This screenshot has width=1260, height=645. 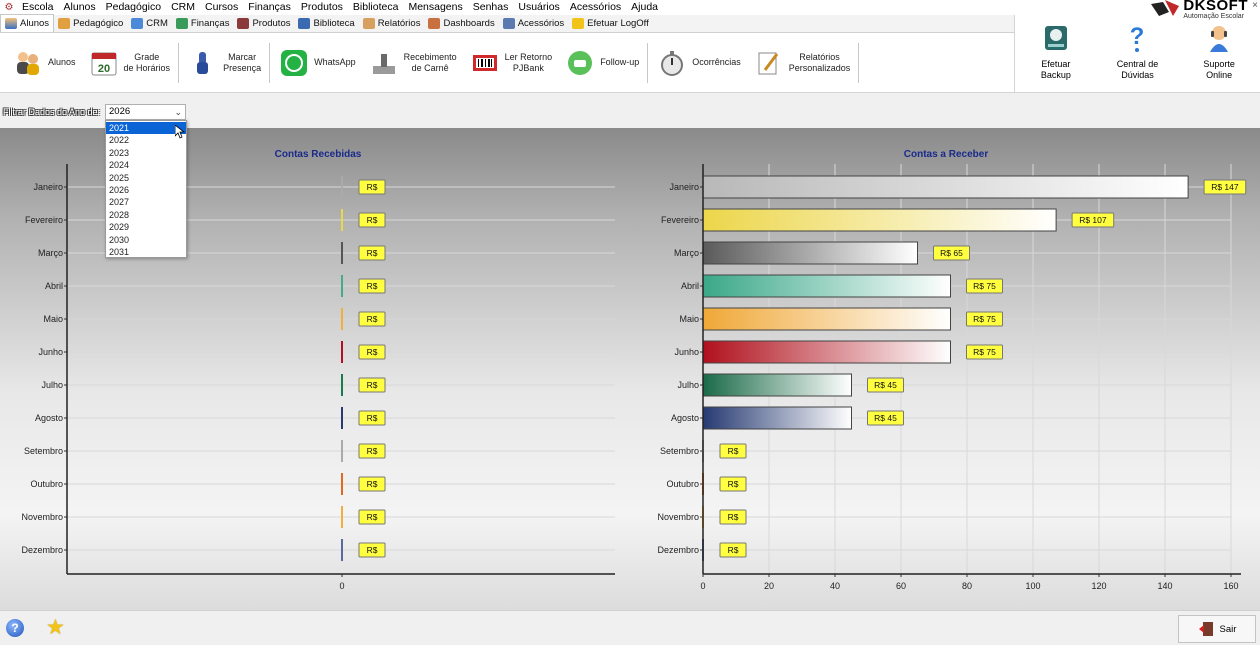 I want to click on support-agent-icon, so click(x=1219, y=38).